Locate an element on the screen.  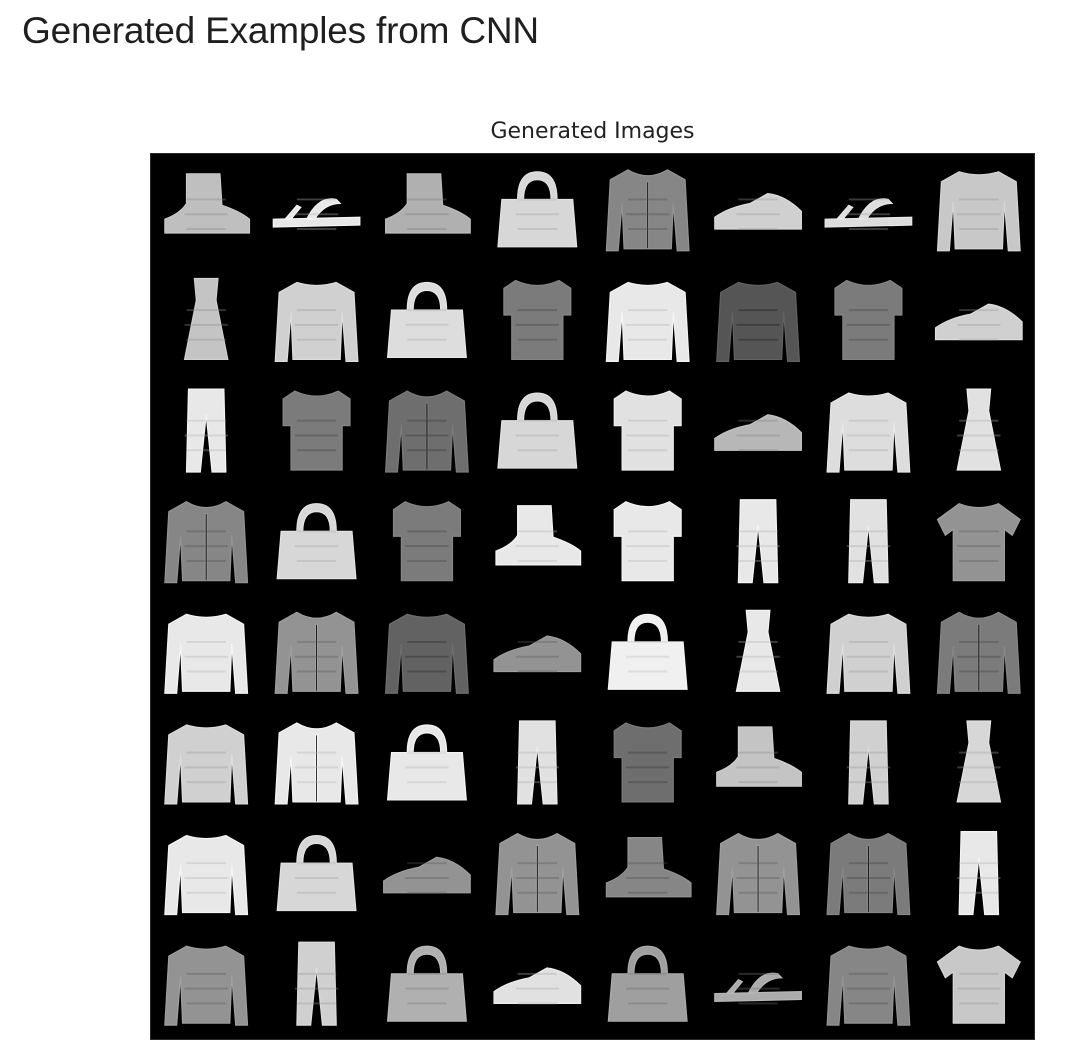
generated-image-trouser-r3c1 is located at coordinates (206, 430).